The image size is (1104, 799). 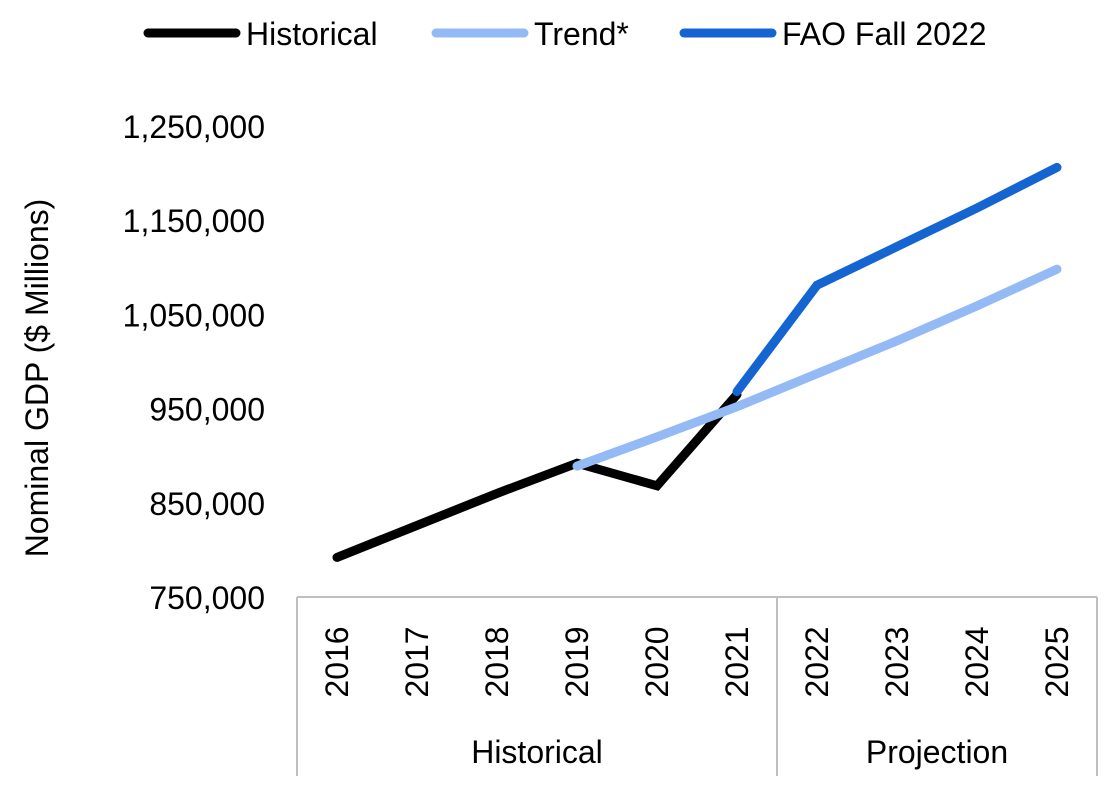 I want to click on x-tick-label: 2022, so click(x=817, y=661).